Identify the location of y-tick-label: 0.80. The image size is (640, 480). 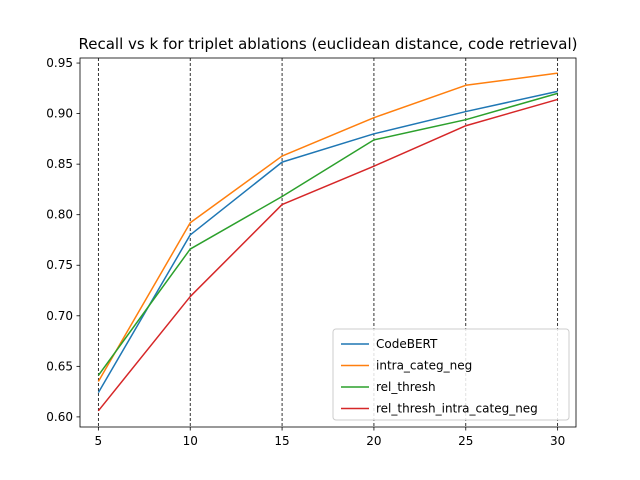
(59, 215).